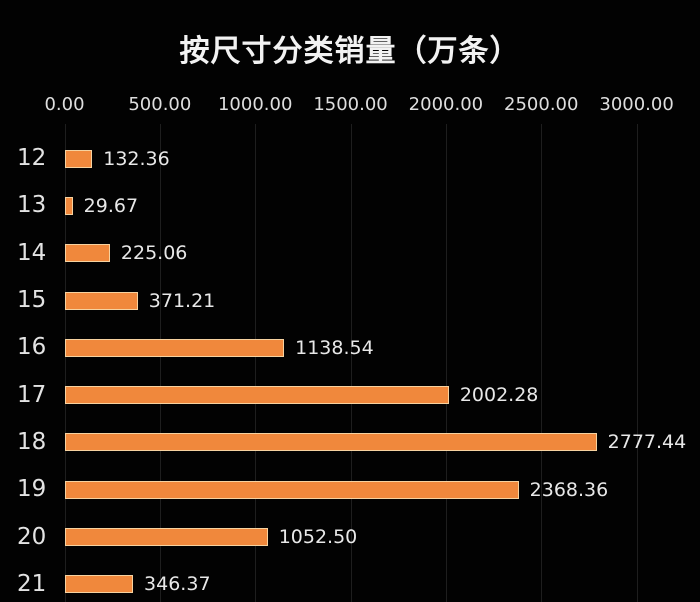 Image resolution: width=700 pixels, height=602 pixels. Describe the element at coordinates (32, 158) in the screenshot. I see `category-label: 12` at that location.